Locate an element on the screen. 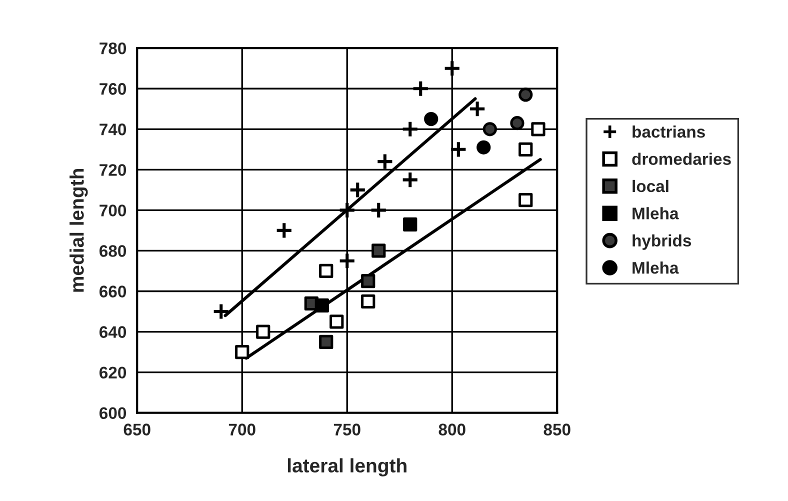 This screenshot has height=501, width=788. legend-label: bactrians is located at coordinates (668, 132).